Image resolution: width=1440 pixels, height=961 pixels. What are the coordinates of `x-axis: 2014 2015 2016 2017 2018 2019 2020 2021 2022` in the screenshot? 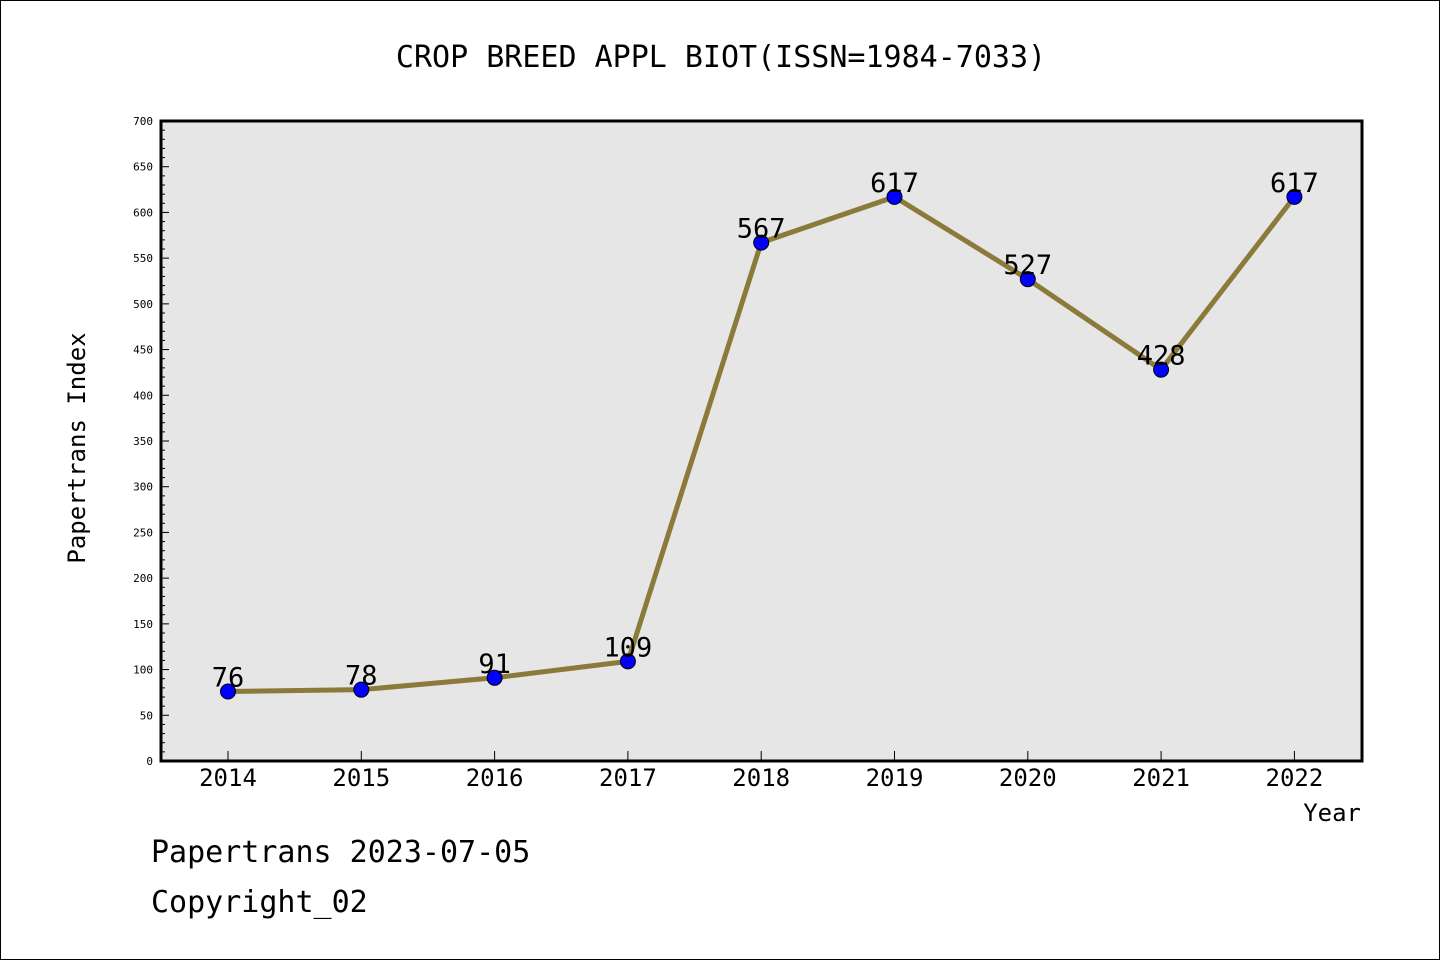 It's located at (761, 771).